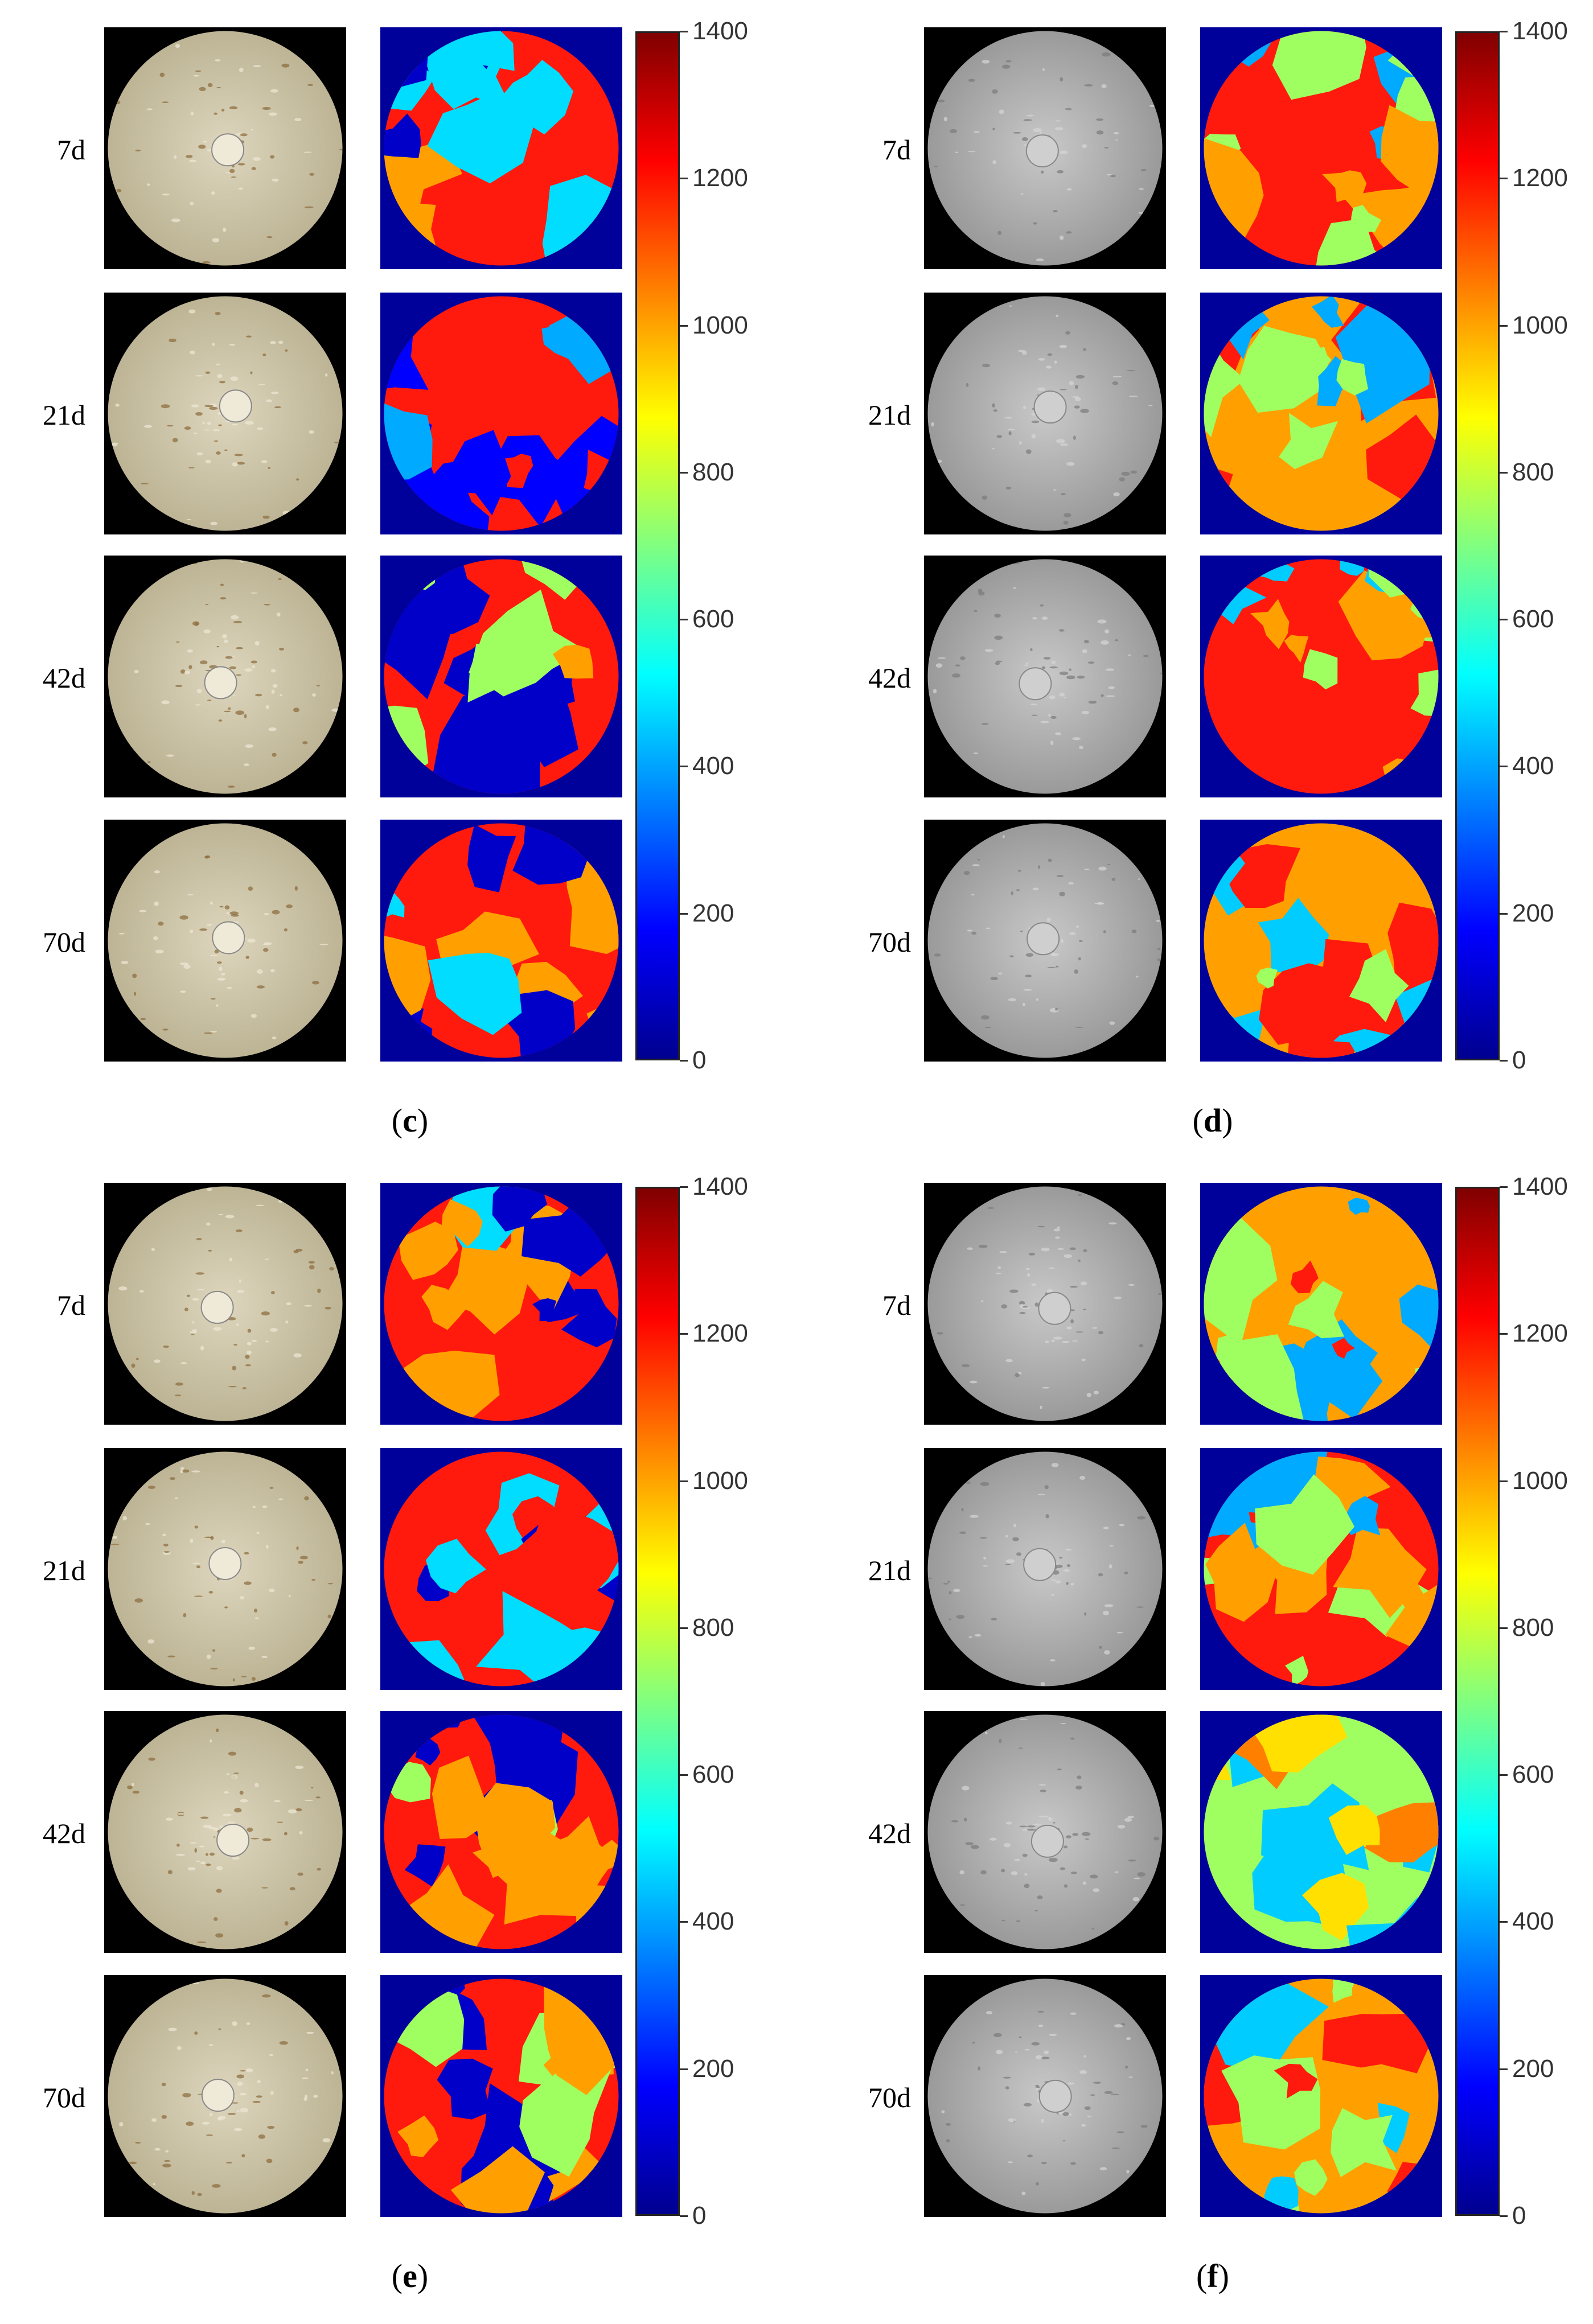 This screenshot has width=1593, height=2324. What do you see at coordinates (889, 2097) in the screenshot?
I see `row-label: 70d` at bounding box center [889, 2097].